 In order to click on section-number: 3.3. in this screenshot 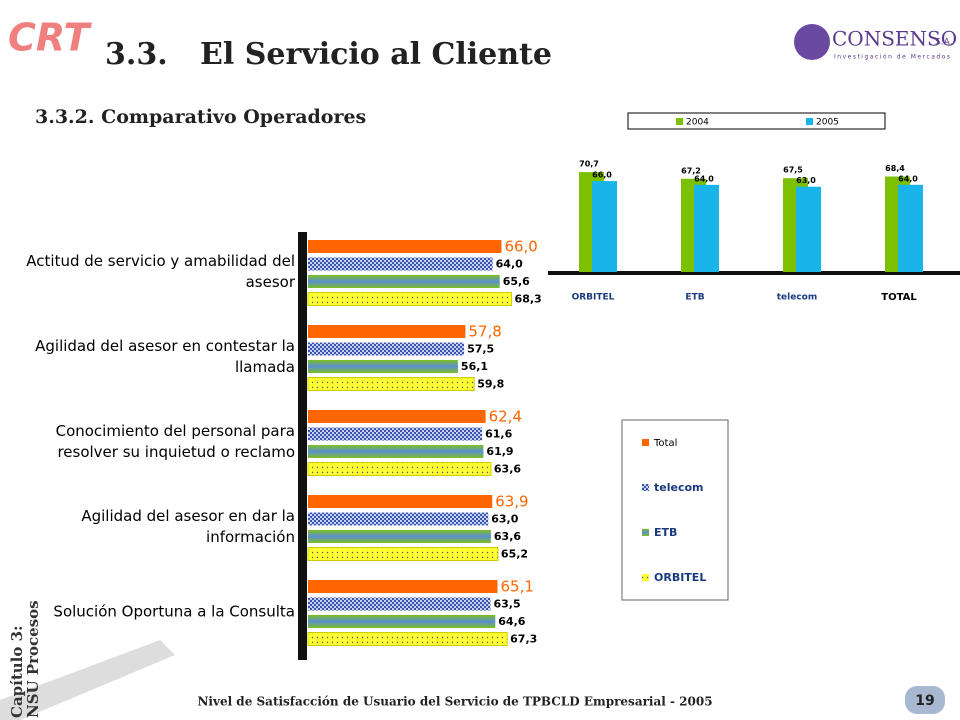, I will do `click(136, 54)`.